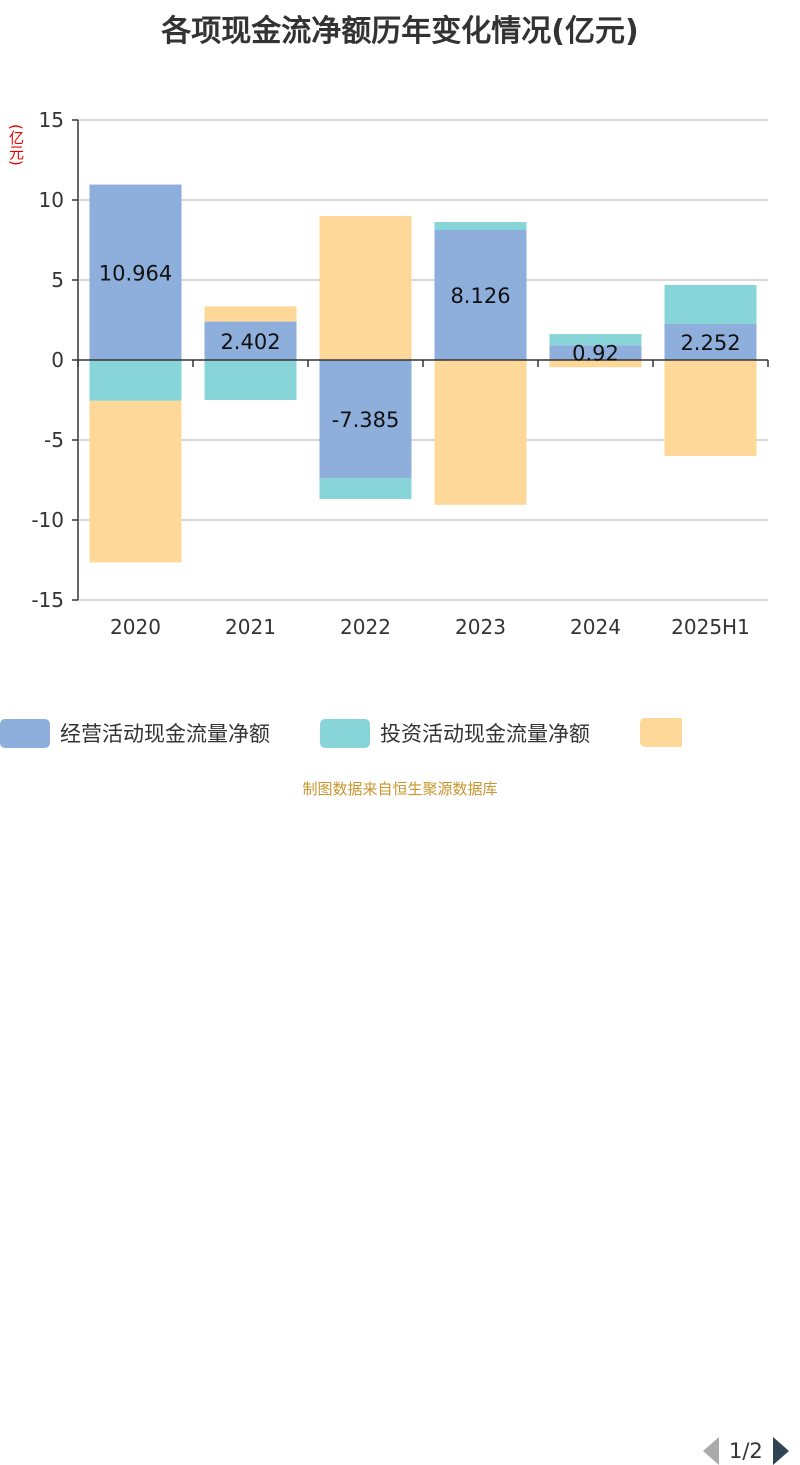 Image resolution: width=800 pixels, height=1465 pixels. I want to click on y-axis-unit: (亿元), so click(16, 145).